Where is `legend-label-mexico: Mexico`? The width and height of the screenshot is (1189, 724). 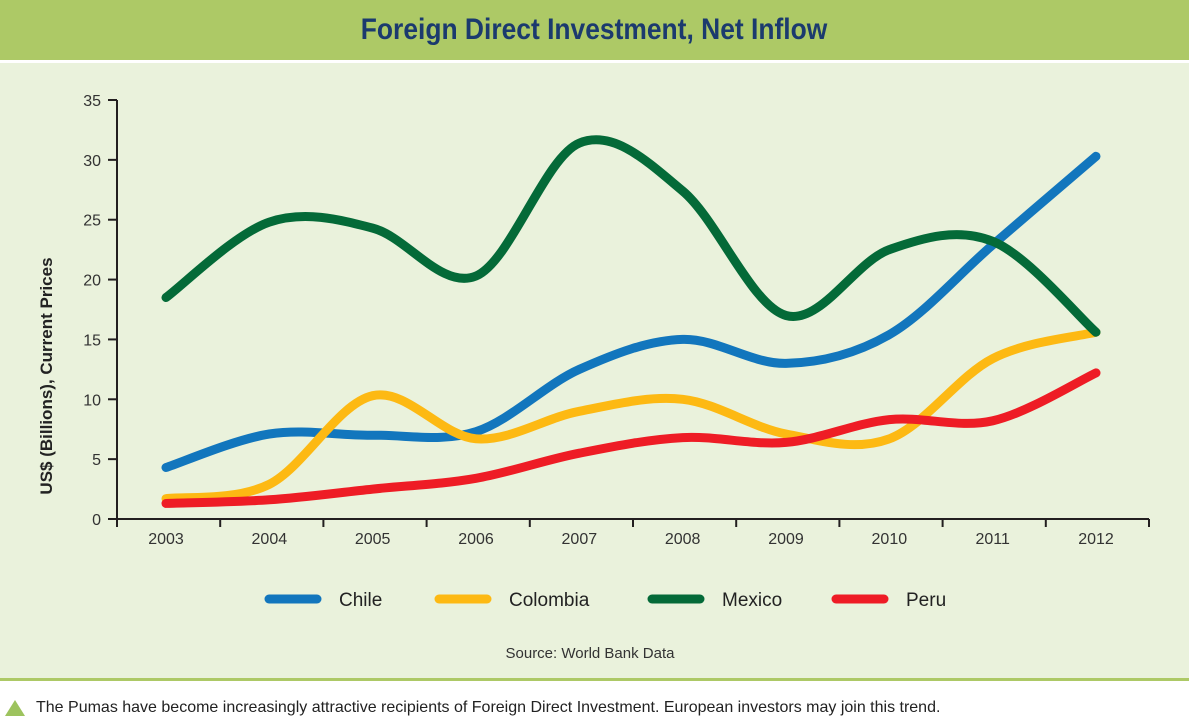 legend-label-mexico: Mexico is located at coordinates (752, 600).